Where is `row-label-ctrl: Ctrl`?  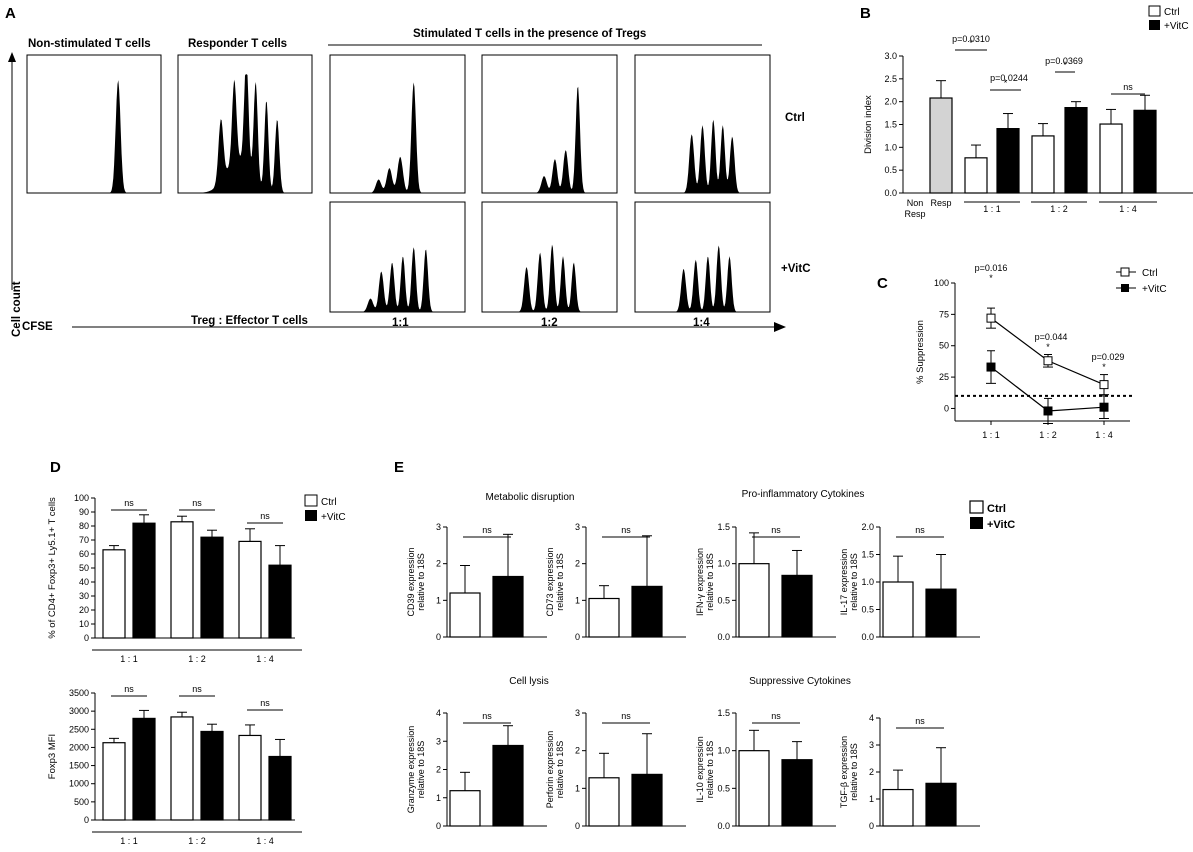
row-label-ctrl: Ctrl is located at coordinates (795, 118).